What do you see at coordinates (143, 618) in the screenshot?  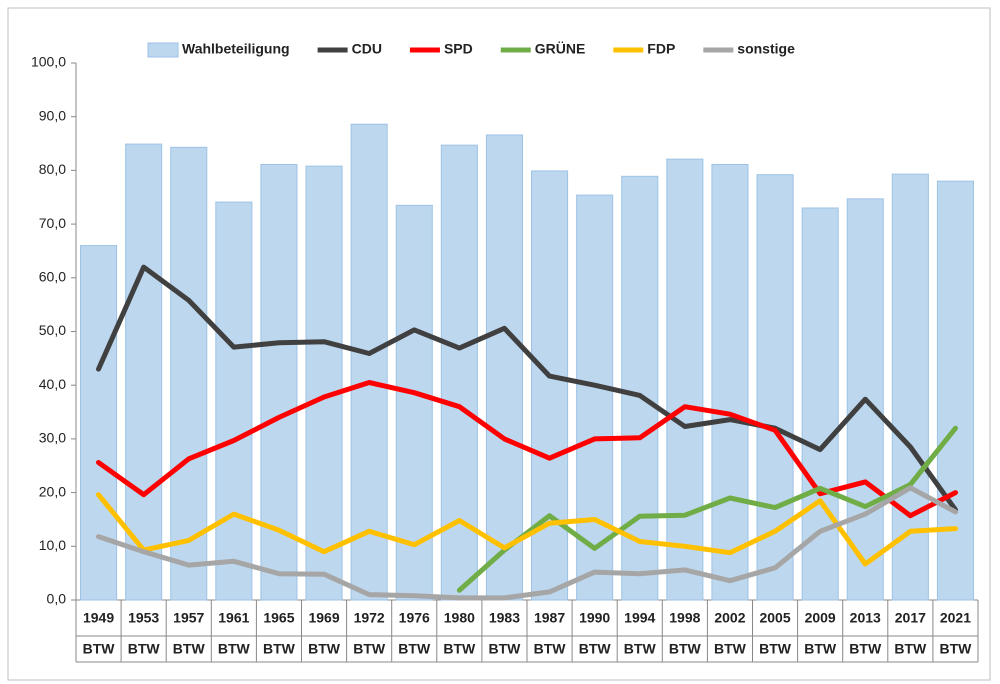 I see `x-tick-label: 1953` at bounding box center [143, 618].